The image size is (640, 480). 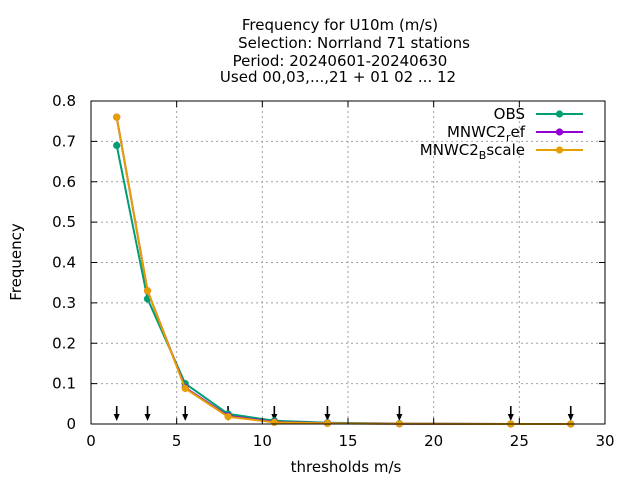 I want to click on title-line-2: Selection: Norrland 71 stations, so click(x=354, y=43).